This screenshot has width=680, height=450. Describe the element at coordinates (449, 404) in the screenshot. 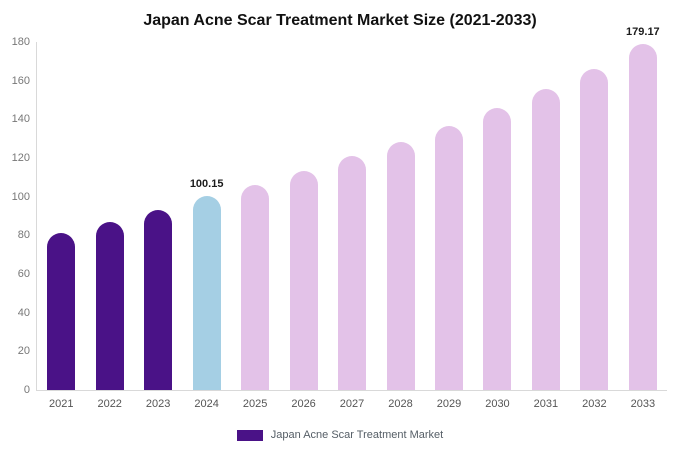

I see `x-tick-label: 2029` at that location.